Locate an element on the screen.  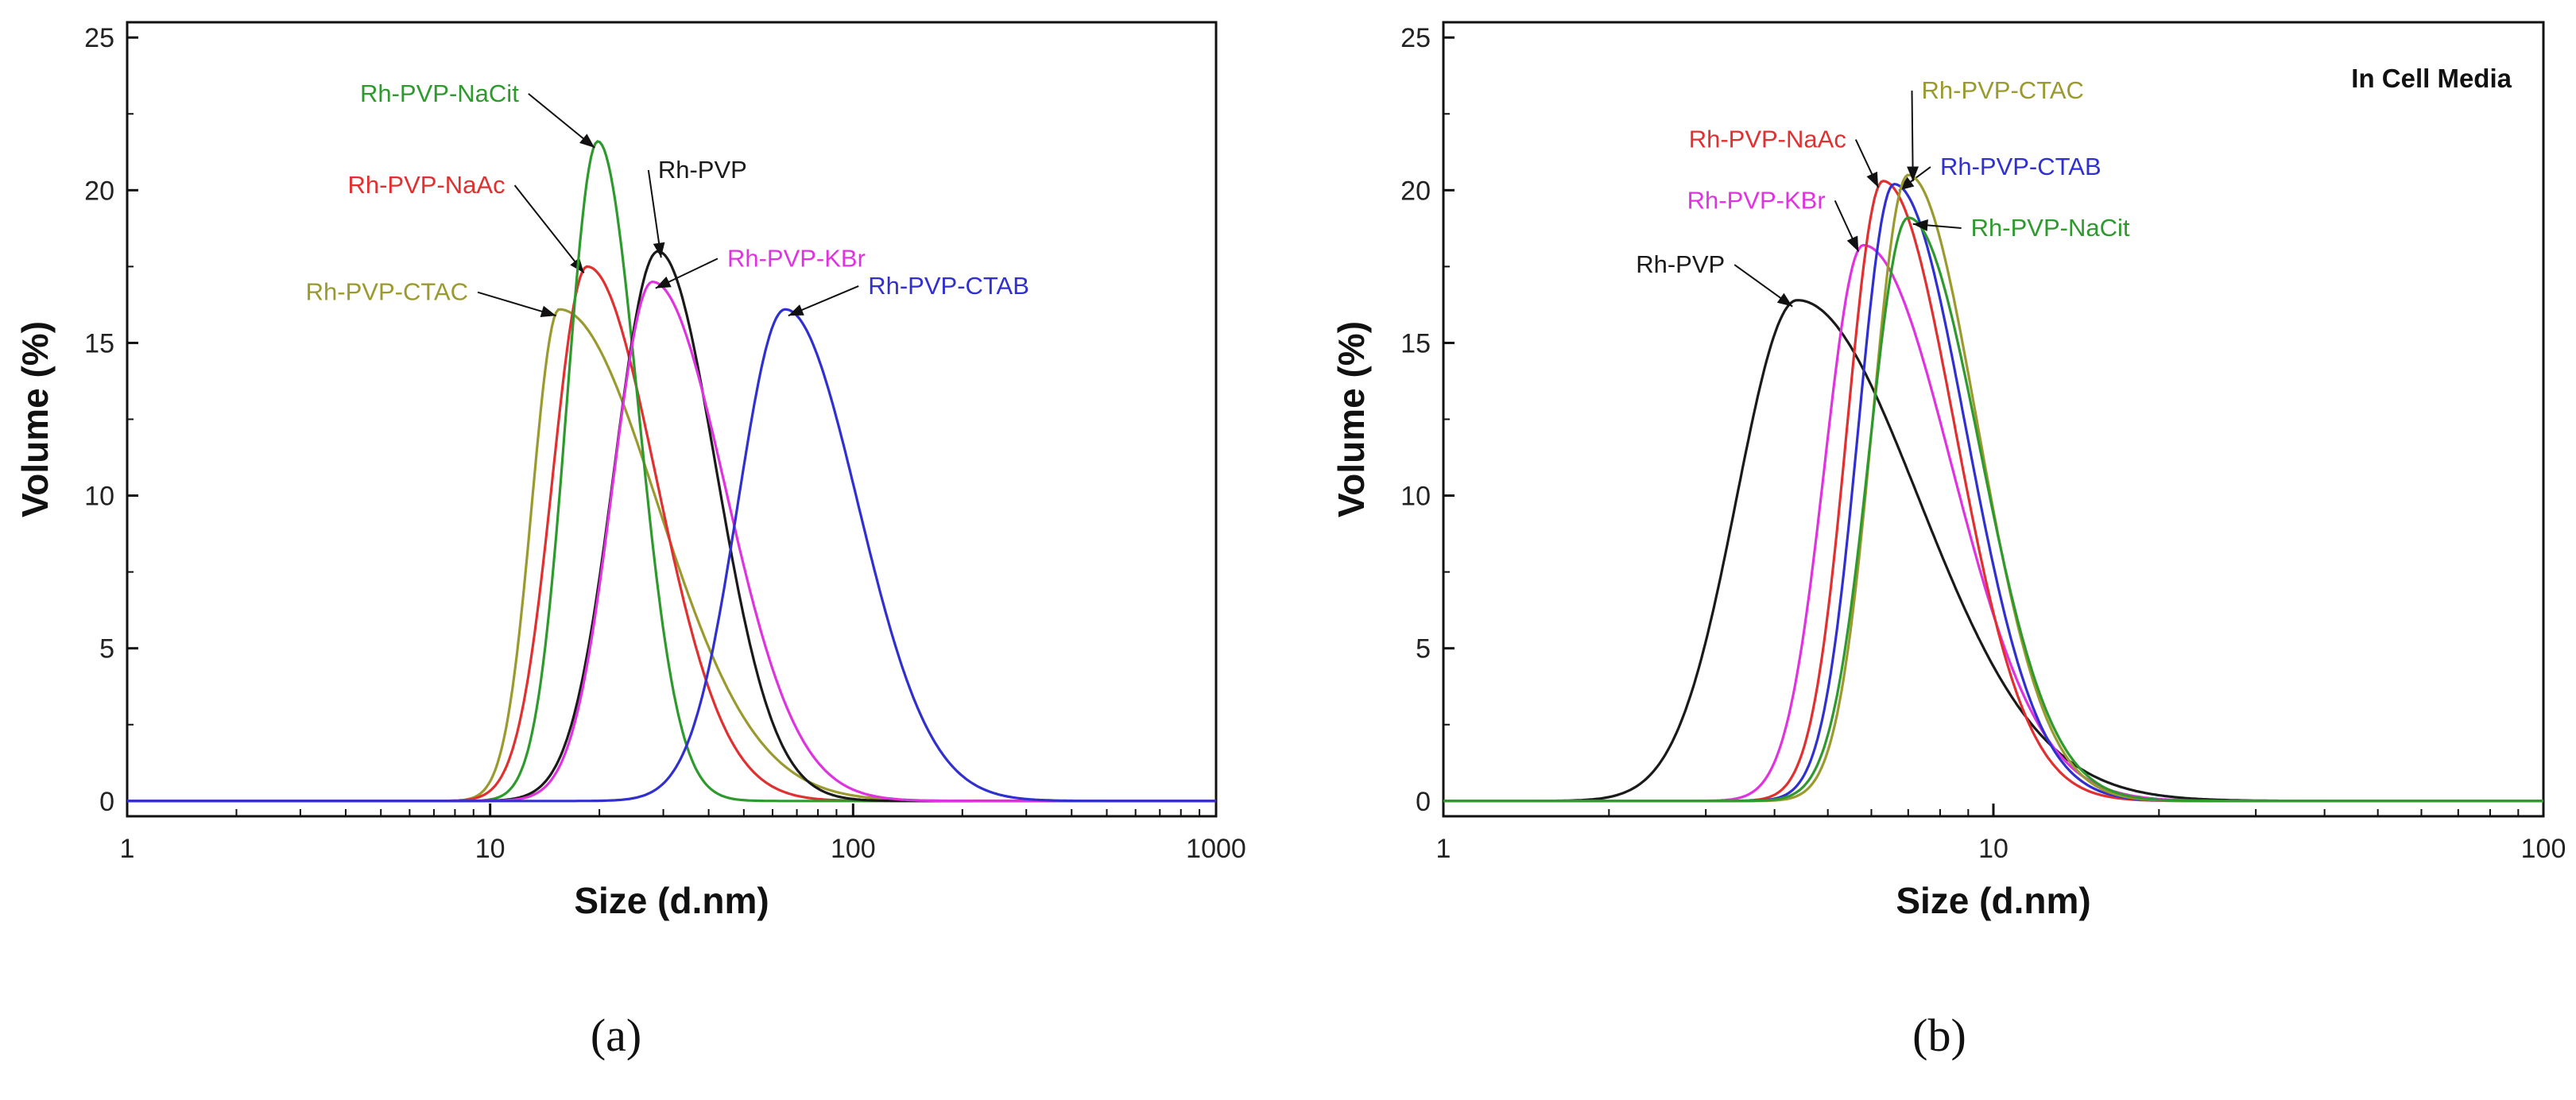
caption-a: (a) is located at coordinates (616, 1035).